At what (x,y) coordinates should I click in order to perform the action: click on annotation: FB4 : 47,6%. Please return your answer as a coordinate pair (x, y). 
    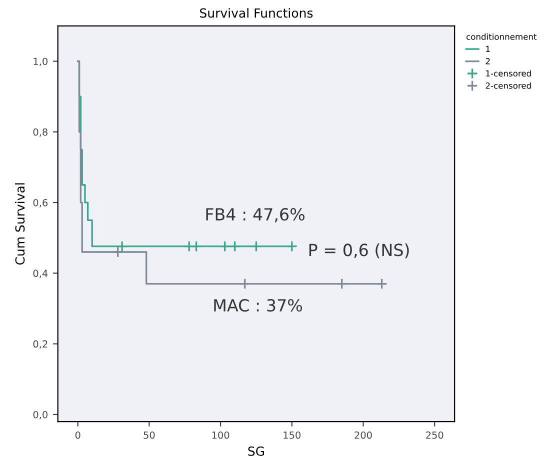
    Looking at the image, I should click on (255, 215).